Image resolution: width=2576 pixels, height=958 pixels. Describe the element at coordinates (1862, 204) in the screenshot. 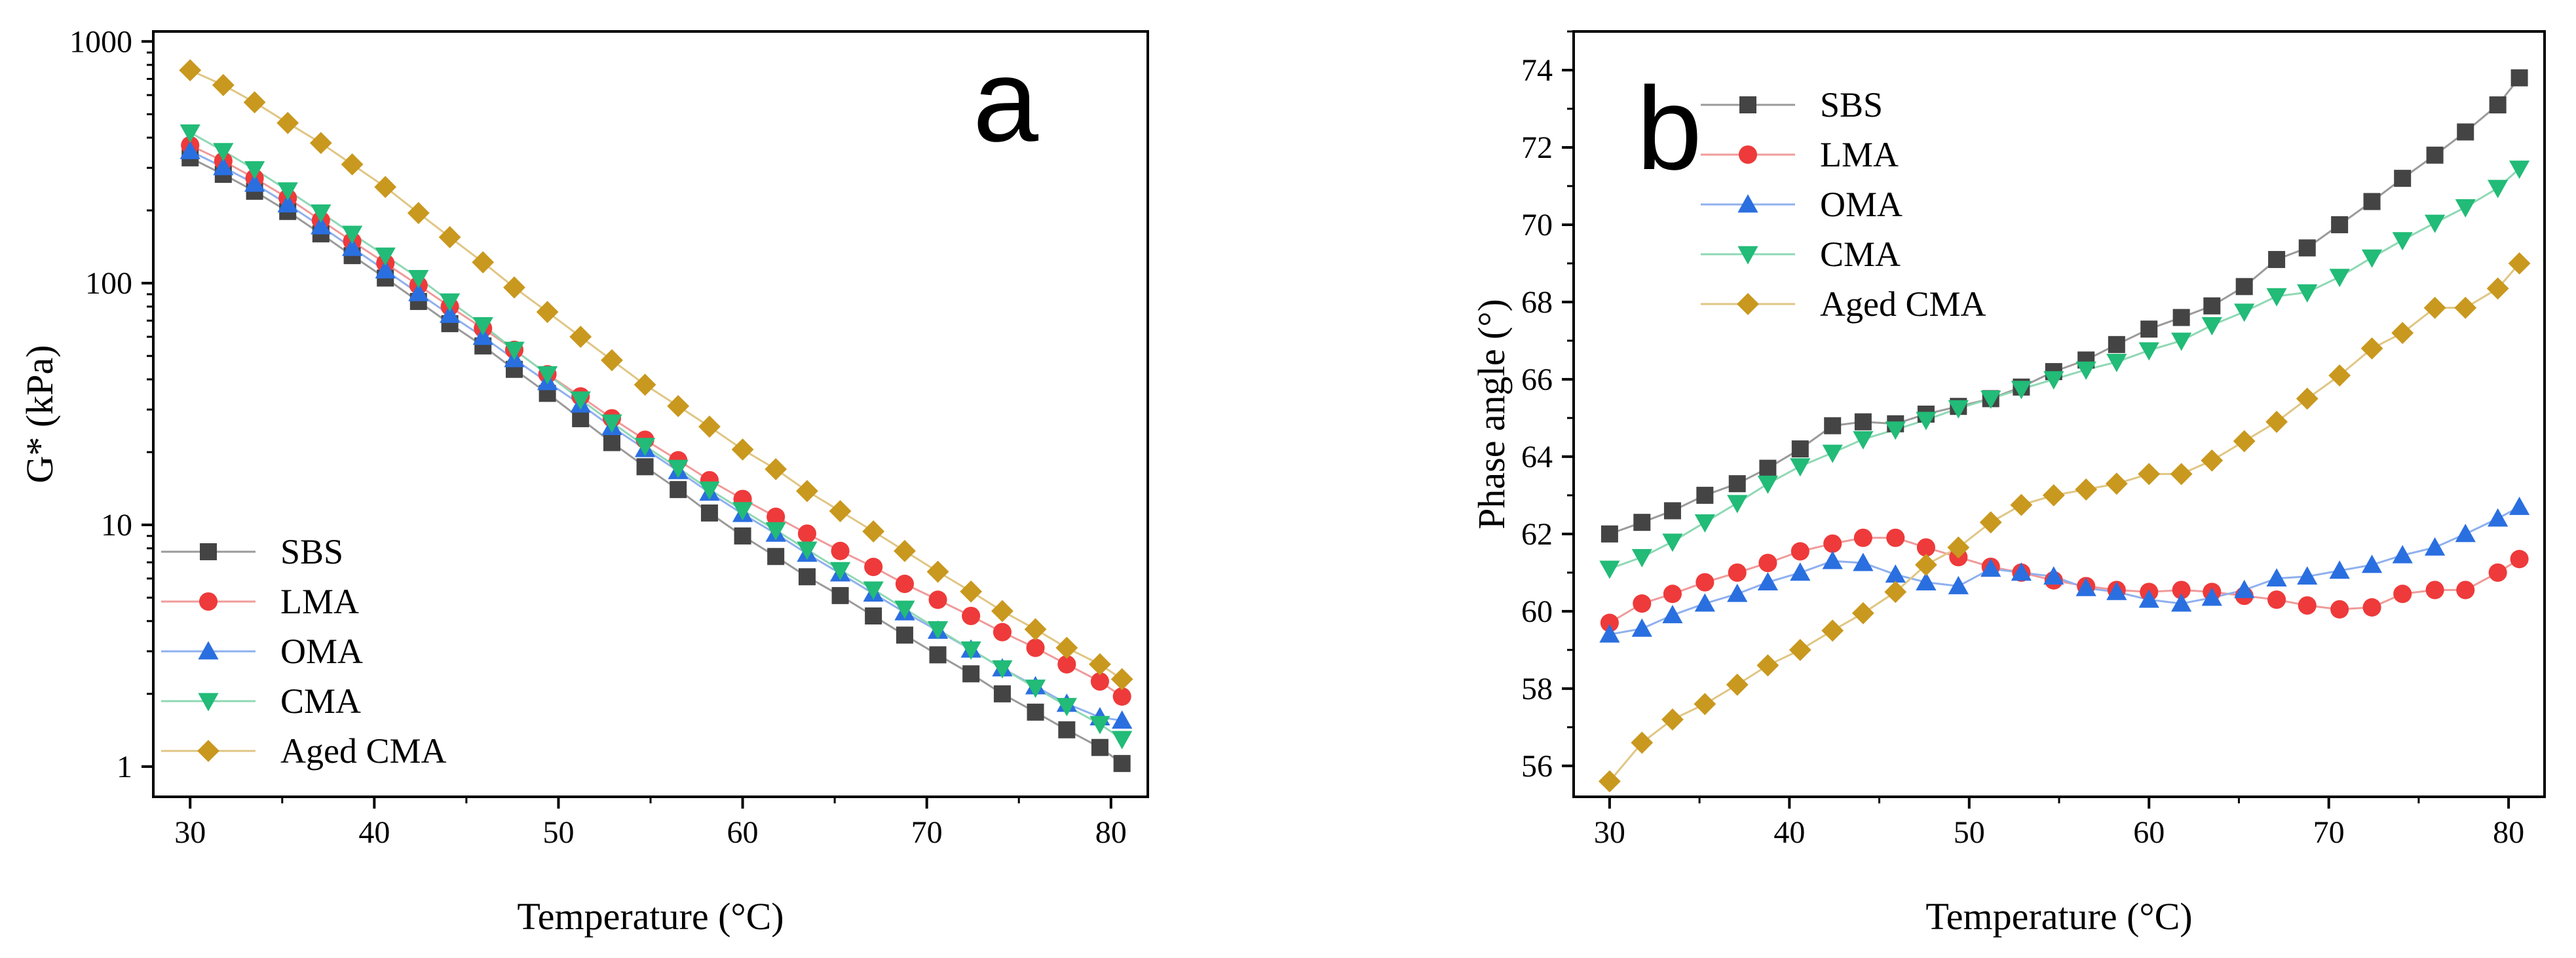

I see `legend-label: OMA` at that location.